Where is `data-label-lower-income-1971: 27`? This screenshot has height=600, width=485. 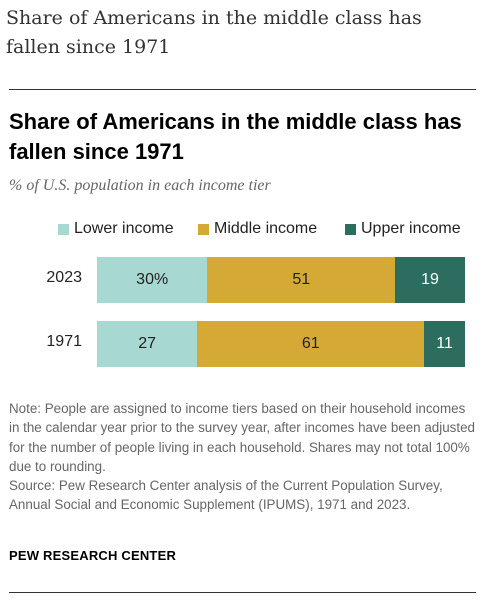
data-label-lower-income-1971: 27 is located at coordinates (147, 343).